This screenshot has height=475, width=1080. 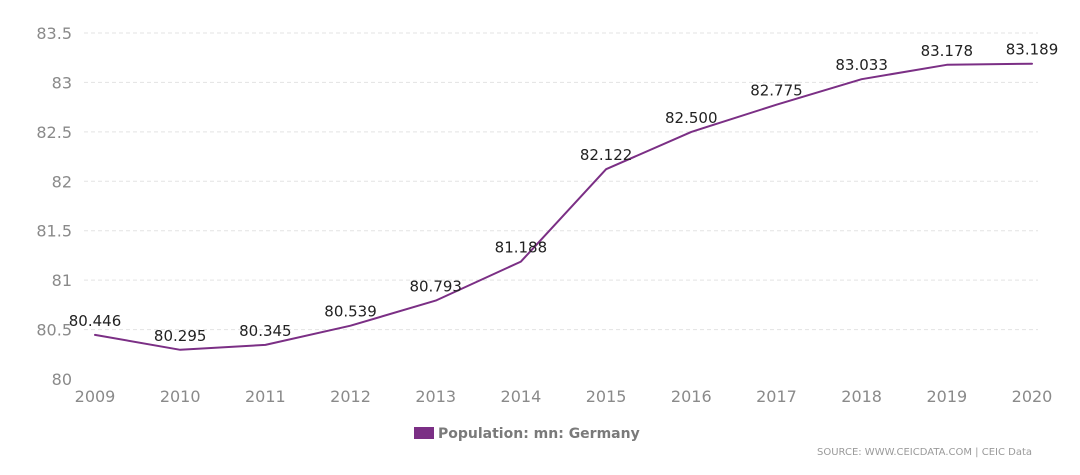 What do you see at coordinates (95, 321) in the screenshot?
I see `data-label: 80.446` at bounding box center [95, 321].